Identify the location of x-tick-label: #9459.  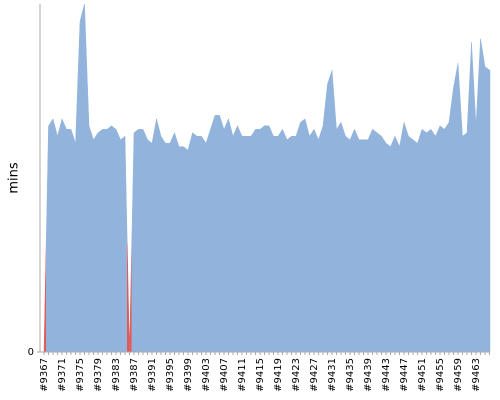
(458, 375).